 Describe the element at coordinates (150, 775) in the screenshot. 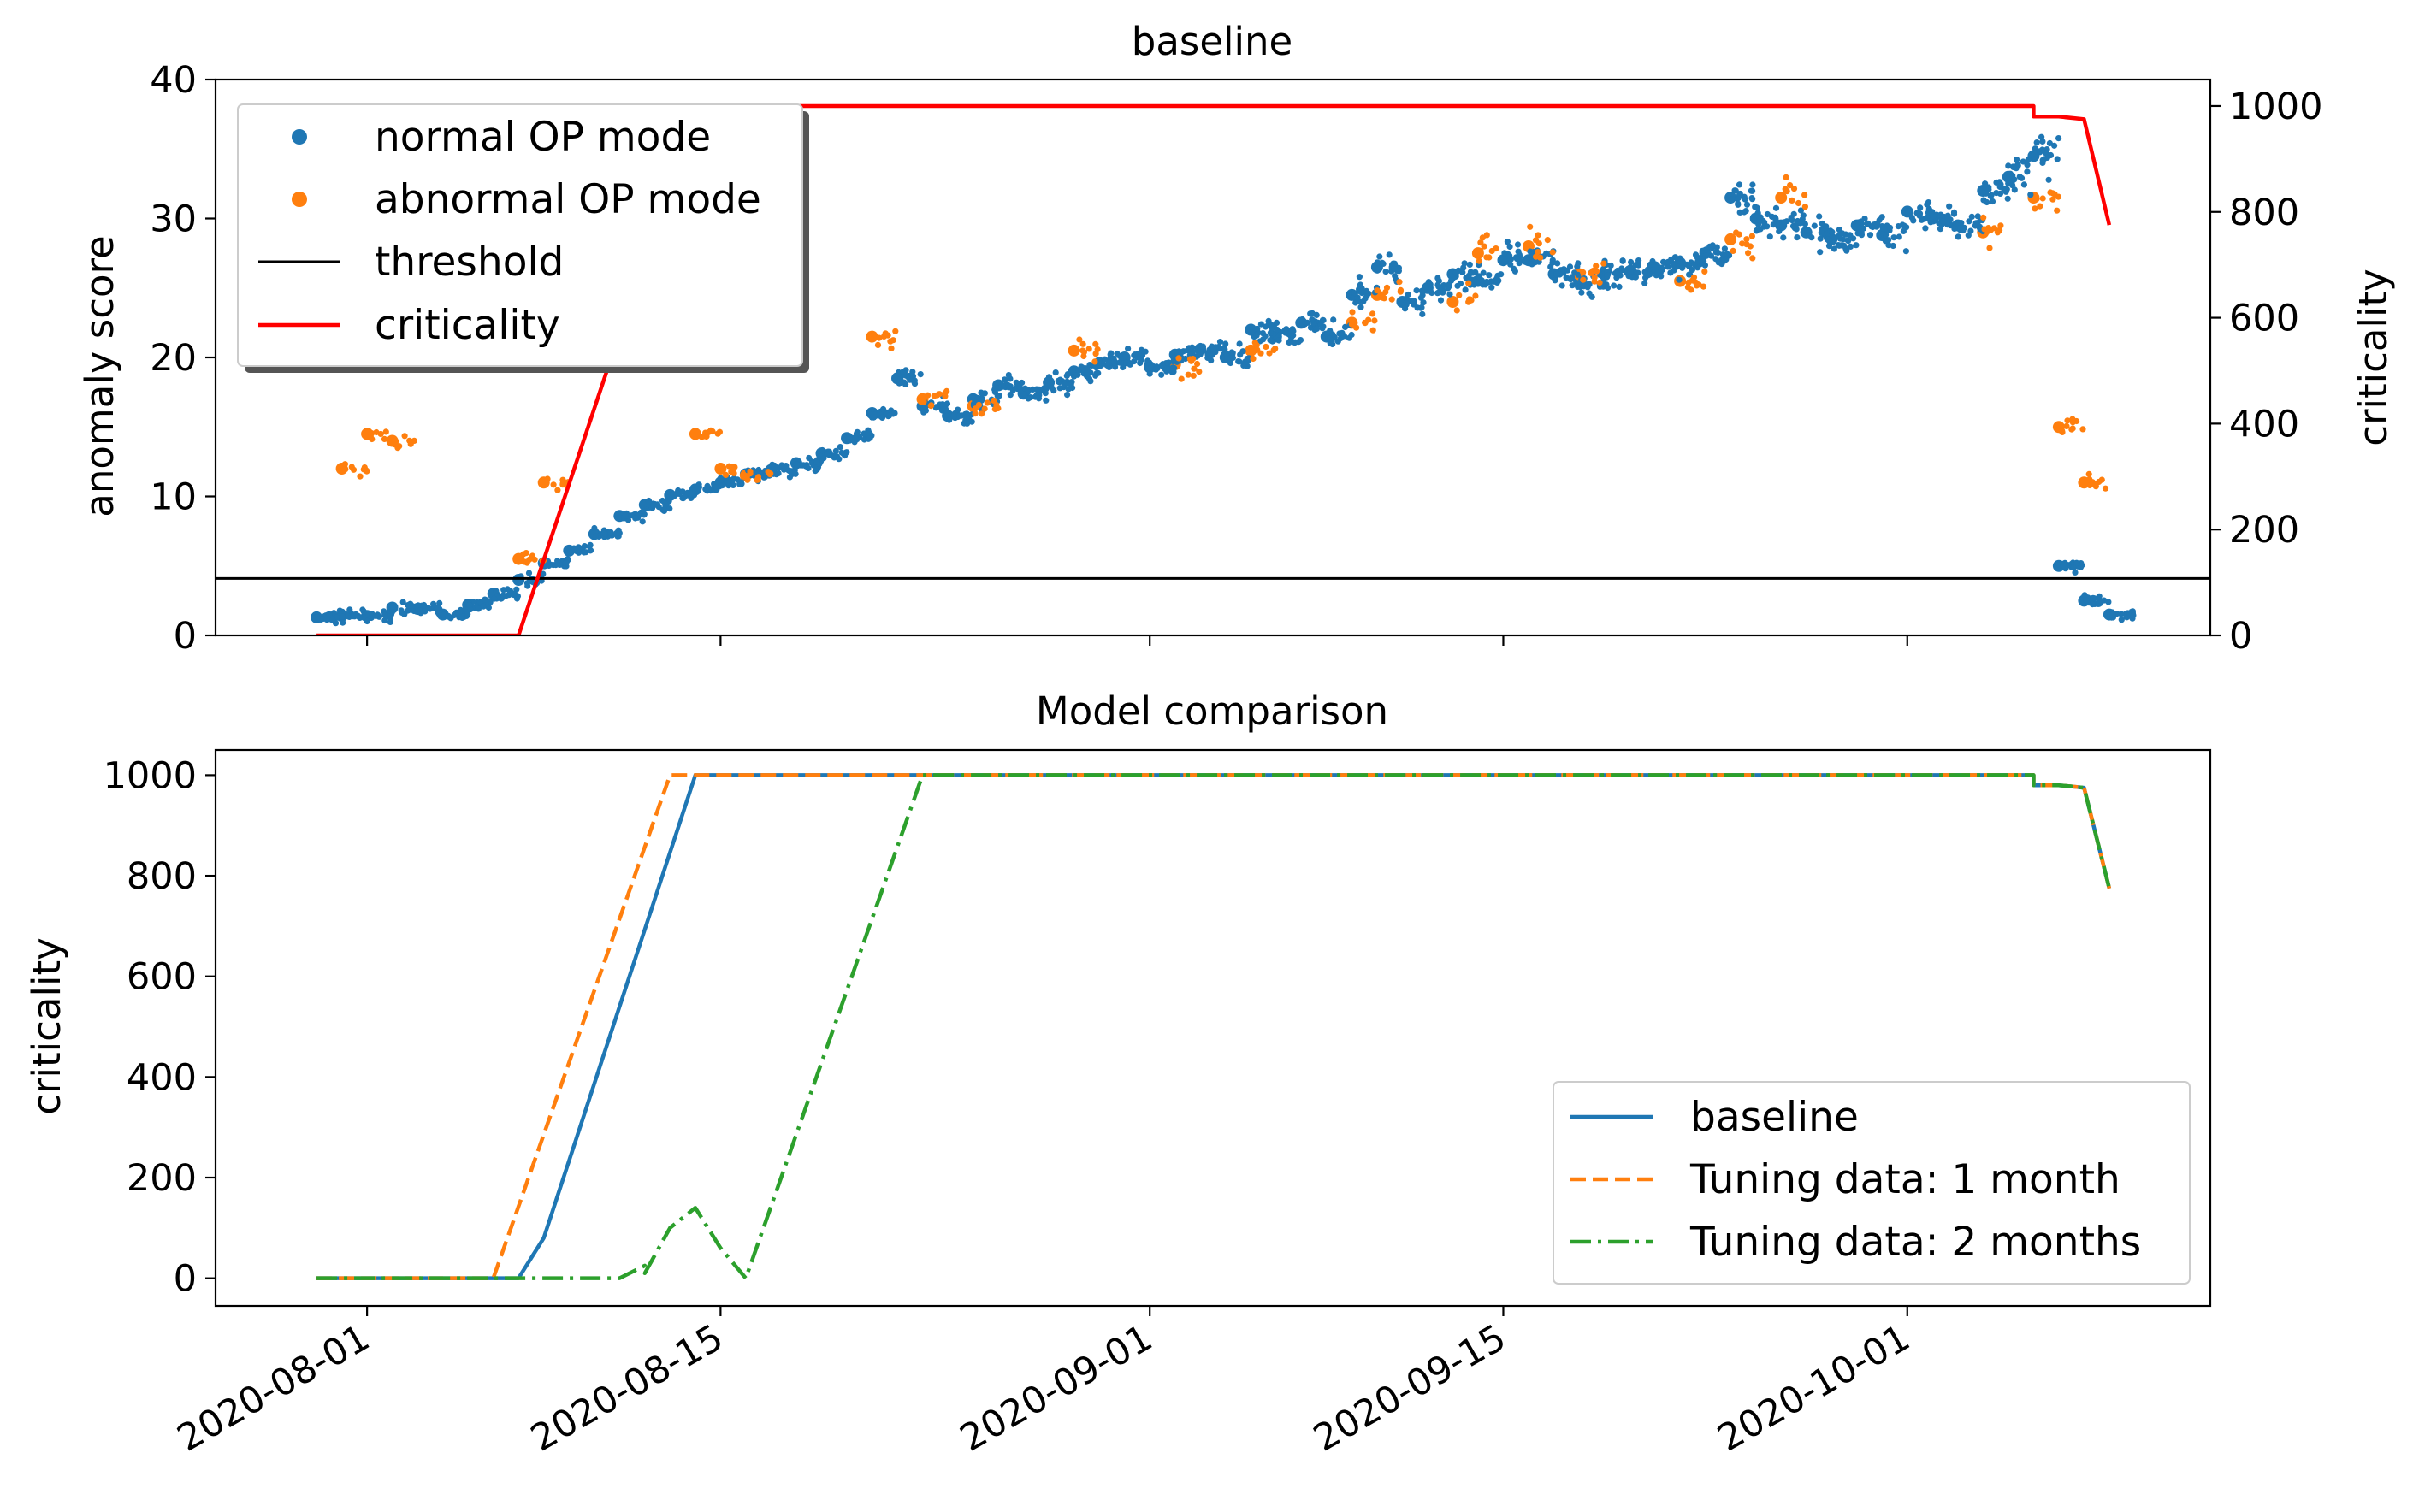

I see `y-tick-label: 1000` at that location.